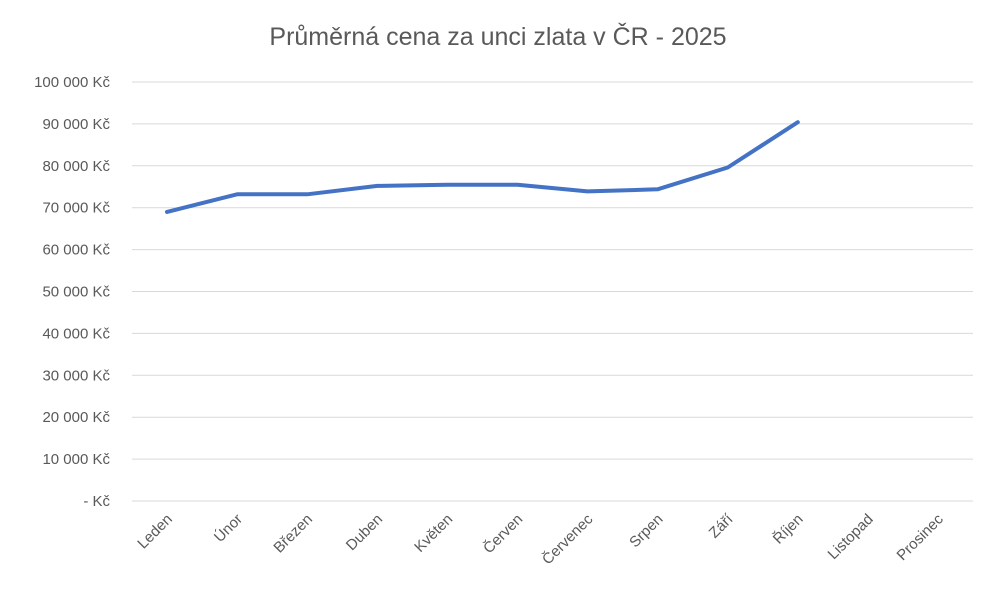 The width and height of the screenshot is (1000, 601). I want to click on series-layer, so click(482, 167).